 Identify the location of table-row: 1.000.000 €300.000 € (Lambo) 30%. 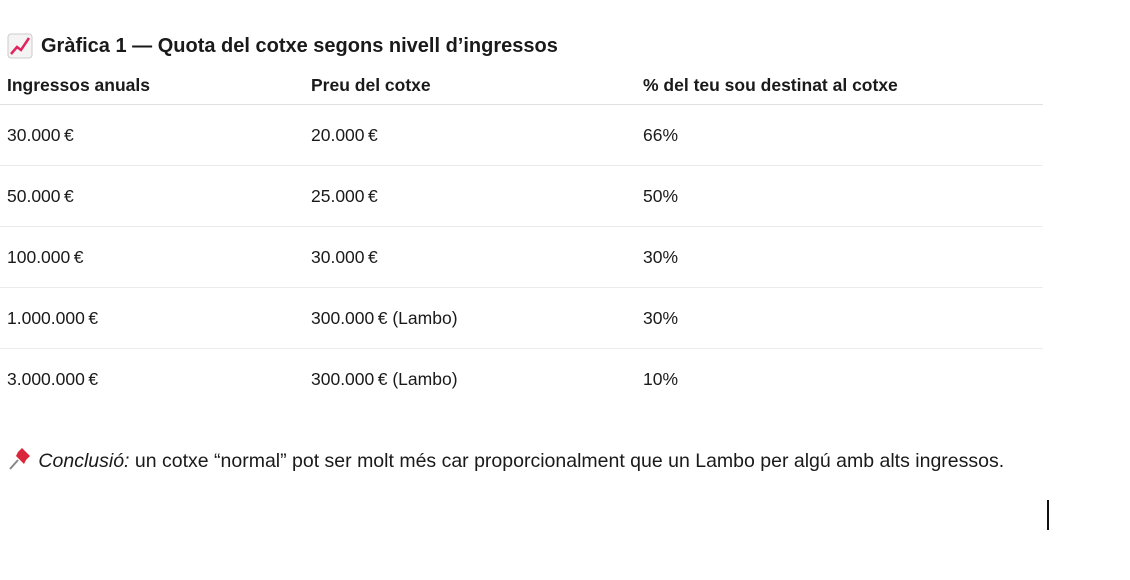
(521, 318).